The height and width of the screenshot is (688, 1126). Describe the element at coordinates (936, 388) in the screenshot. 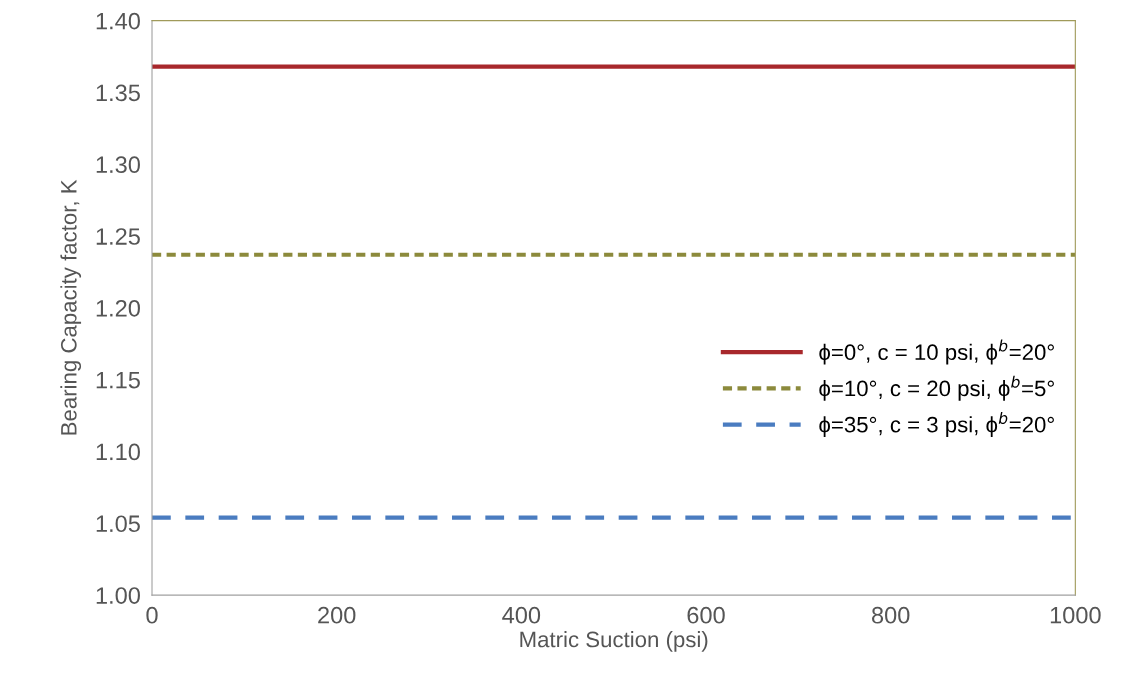

I see `legend-label: ϕ=10°, c = 20 psi, ϕ$^{b}$=5°` at that location.